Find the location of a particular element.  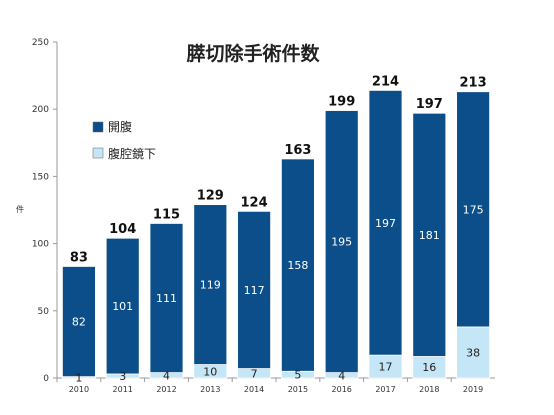

data-label-laparoscopic: 3 is located at coordinates (122, 376).